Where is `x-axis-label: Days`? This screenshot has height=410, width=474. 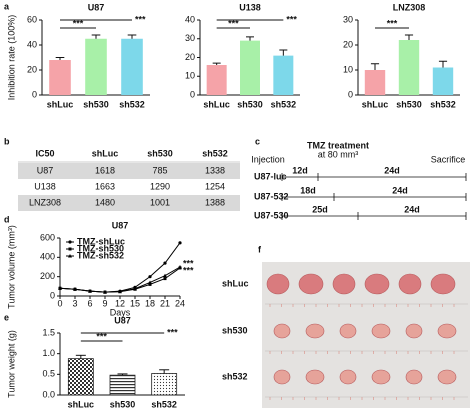
x-axis-label: Days is located at coordinates (120, 312).